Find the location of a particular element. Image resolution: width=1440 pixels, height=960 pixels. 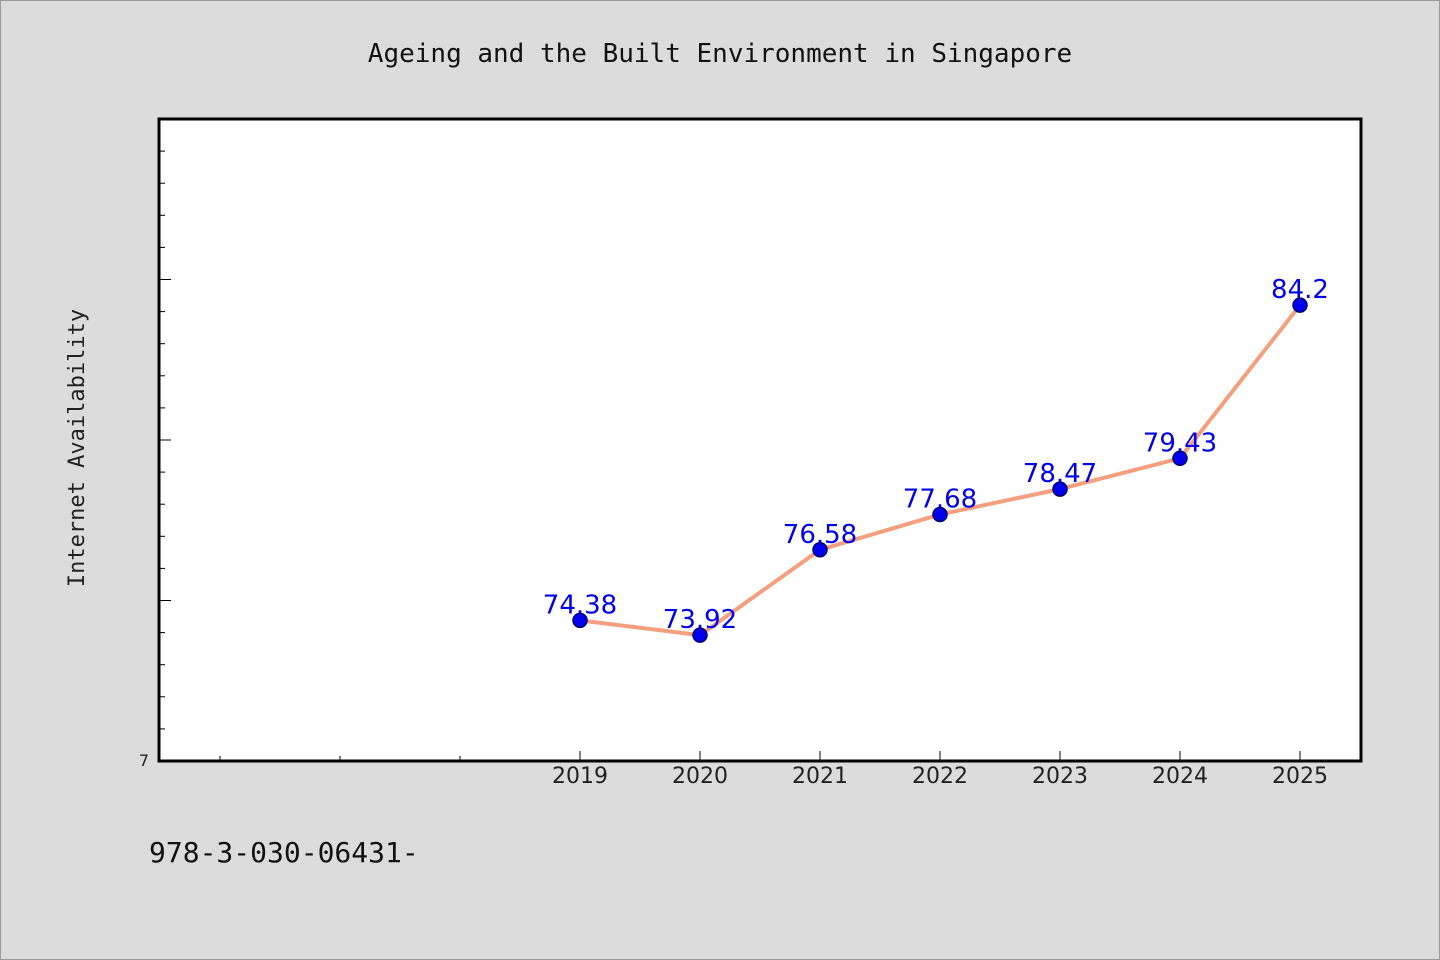

x-tick-label: 2024 is located at coordinates (1180, 776).